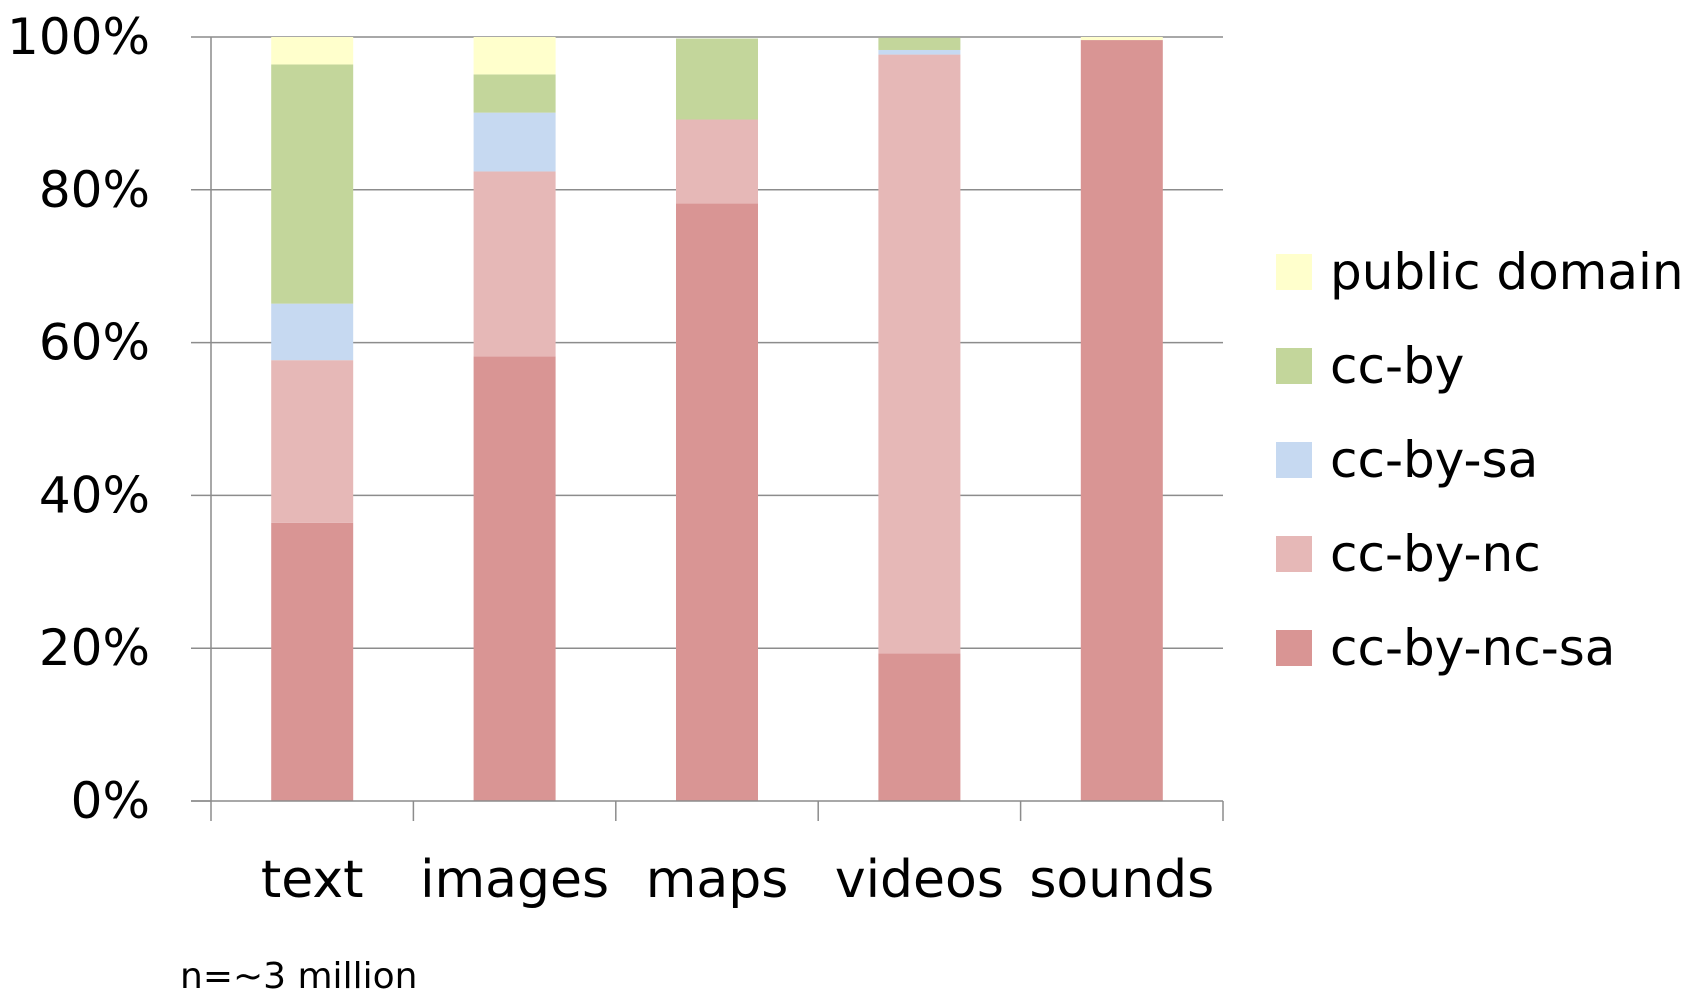 The image size is (1696, 993). What do you see at coordinates (717, 161) in the screenshot?
I see `bar-segment-cc-by-nc-maps` at bounding box center [717, 161].